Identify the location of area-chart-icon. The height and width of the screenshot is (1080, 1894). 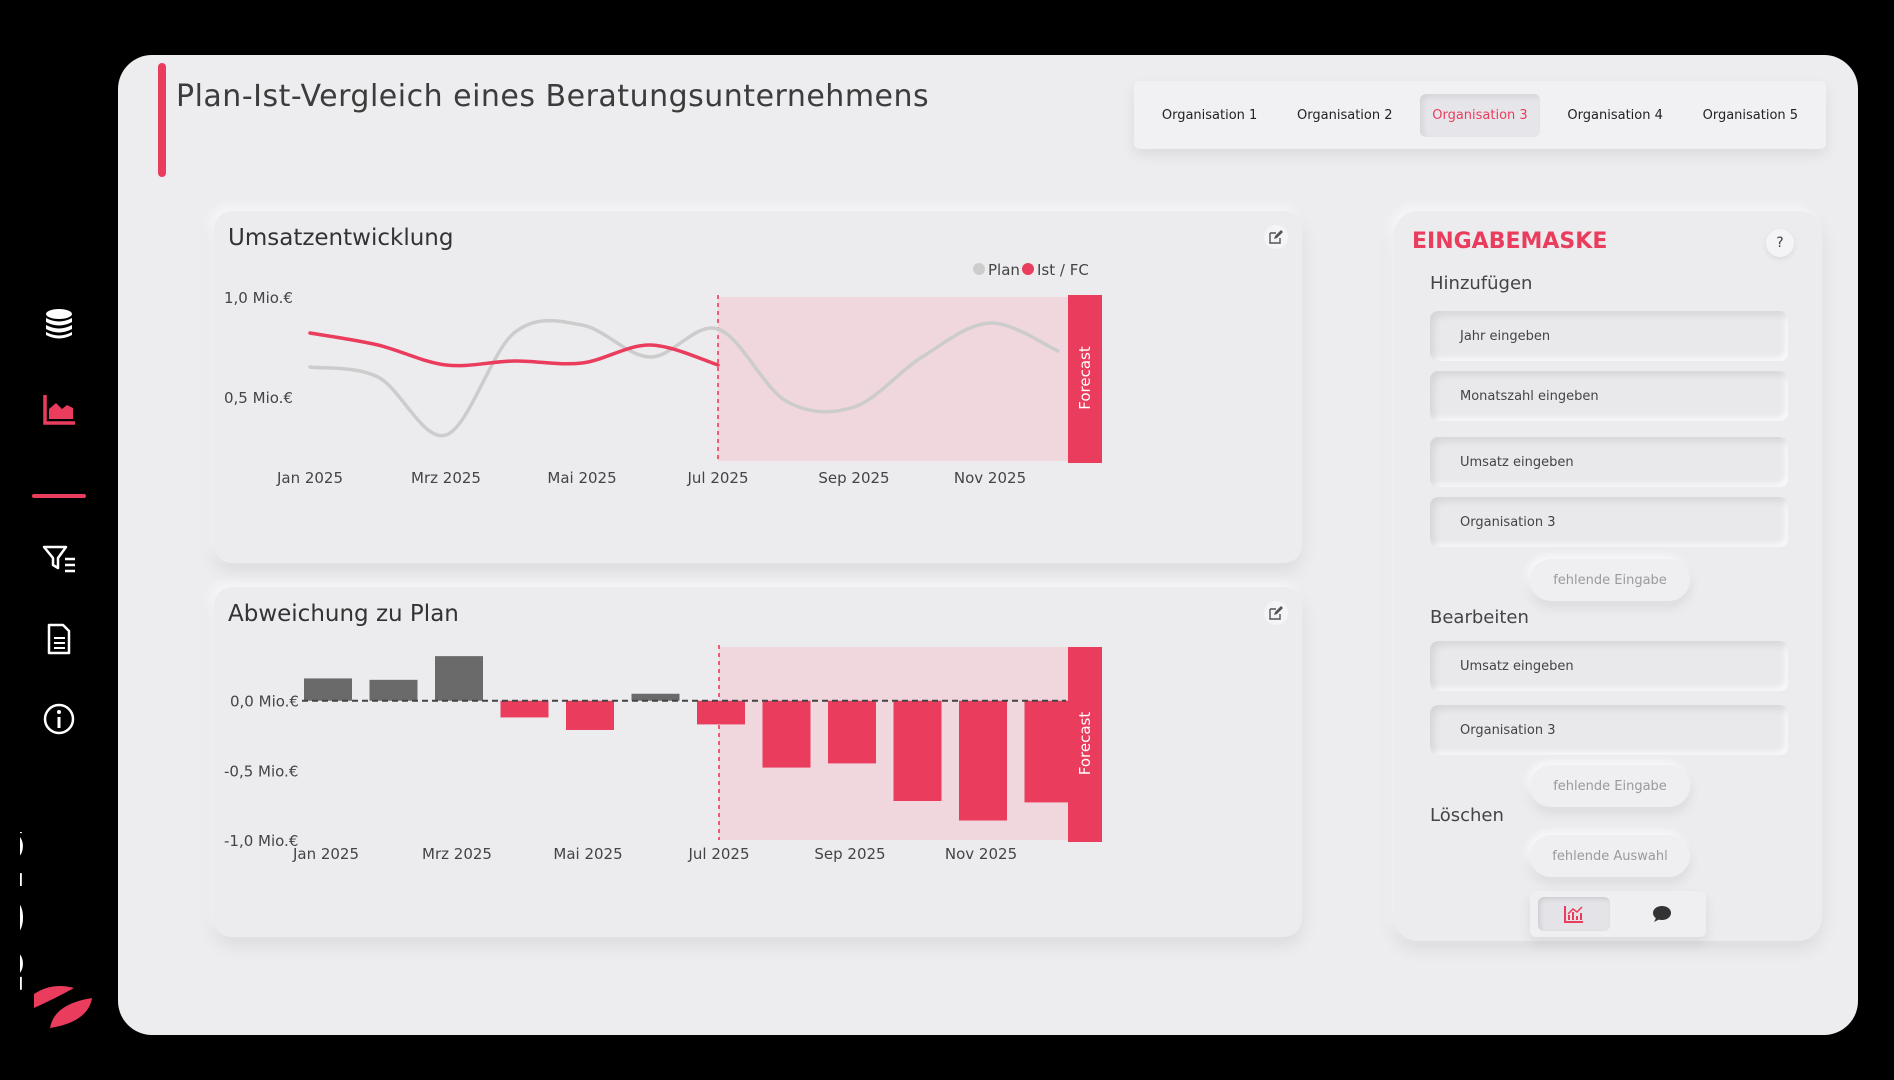
(59, 409).